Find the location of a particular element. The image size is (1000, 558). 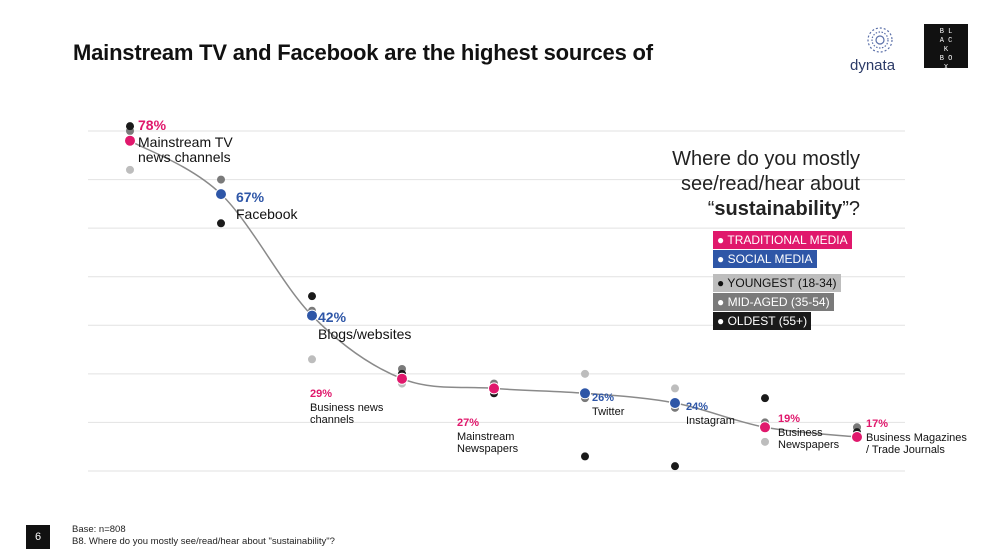

category-label-line: Business is located at coordinates (800, 433).